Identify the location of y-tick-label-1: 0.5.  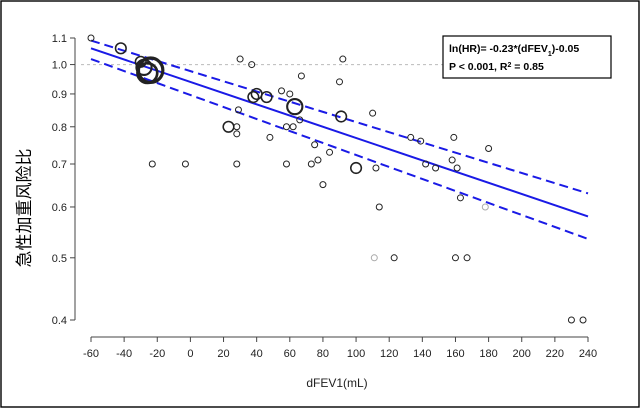
(59, 259).